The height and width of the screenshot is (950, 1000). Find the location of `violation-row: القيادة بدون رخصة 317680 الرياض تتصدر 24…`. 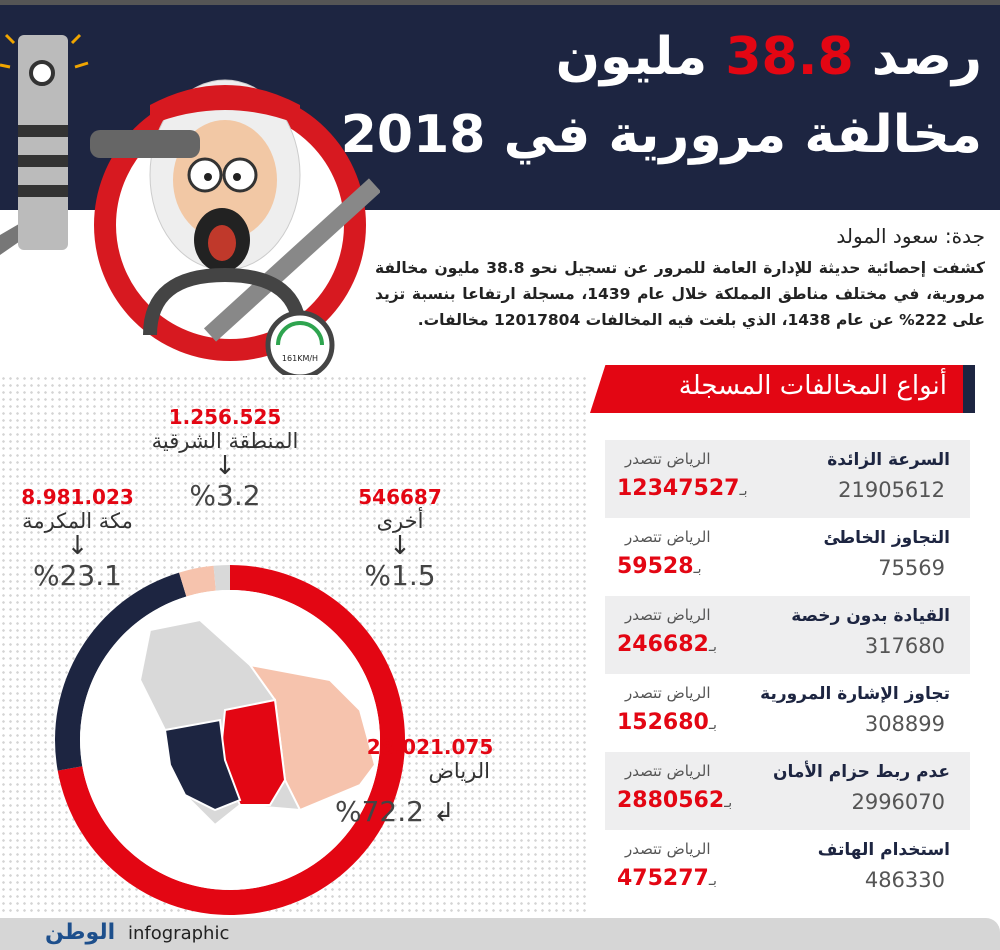

violation-row: القيادة بدون رخصة 317680 الرياض تتصدر 24… is located at coordinates (787, 635).